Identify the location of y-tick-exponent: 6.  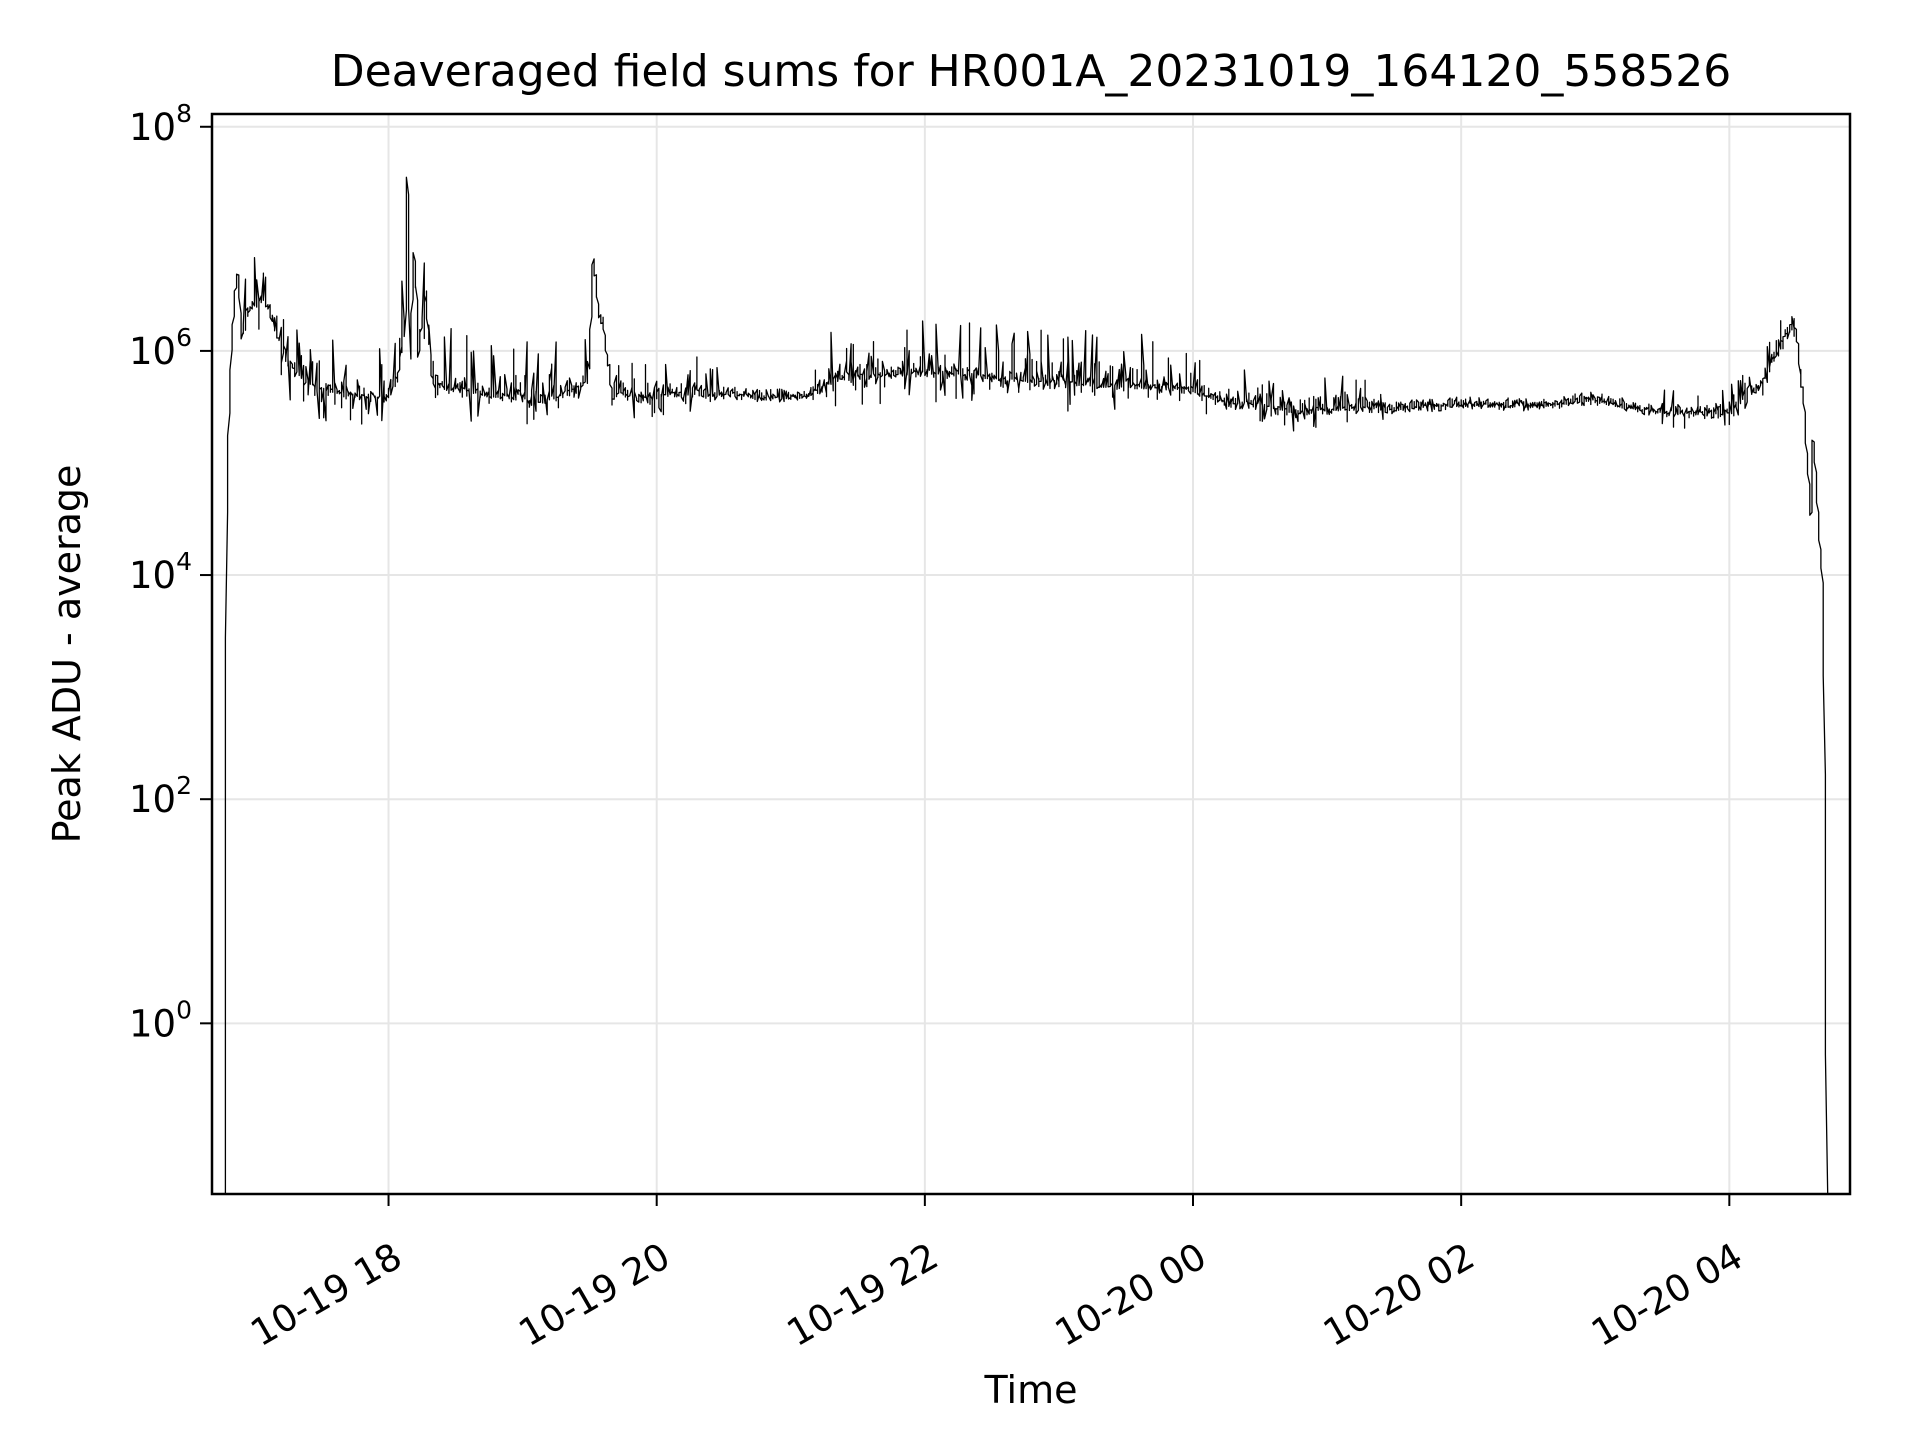
(184, 337).